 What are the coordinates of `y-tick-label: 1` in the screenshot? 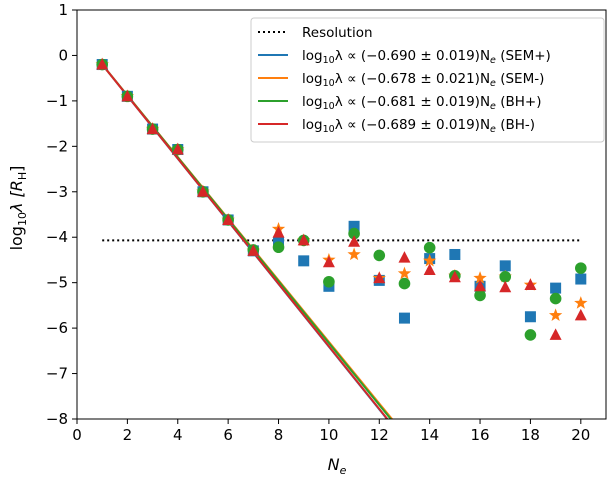 It's located at (63, 10).